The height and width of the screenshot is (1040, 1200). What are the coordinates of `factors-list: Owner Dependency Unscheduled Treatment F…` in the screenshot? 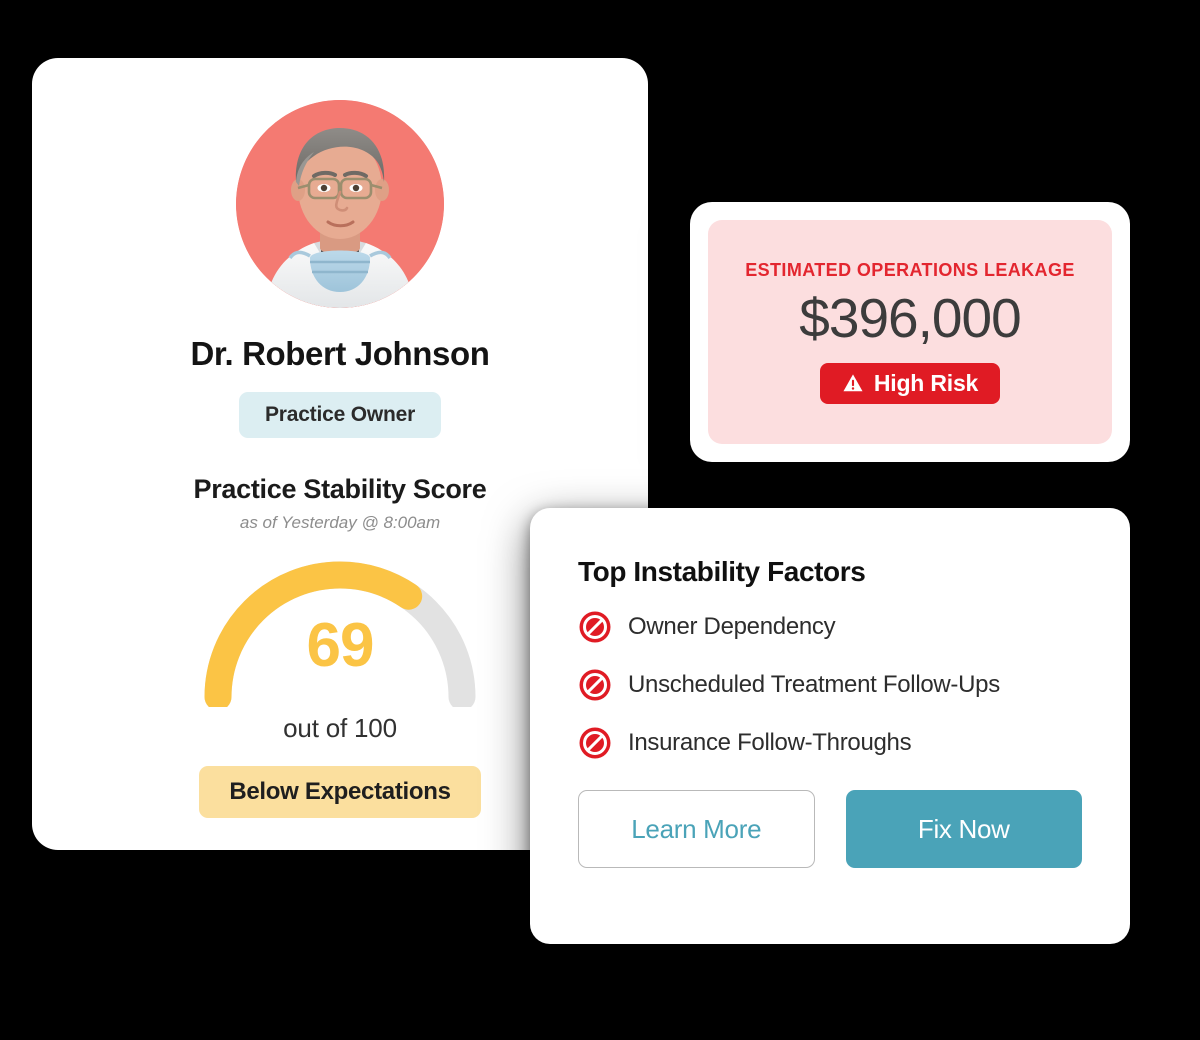 It's located at (830, 685).